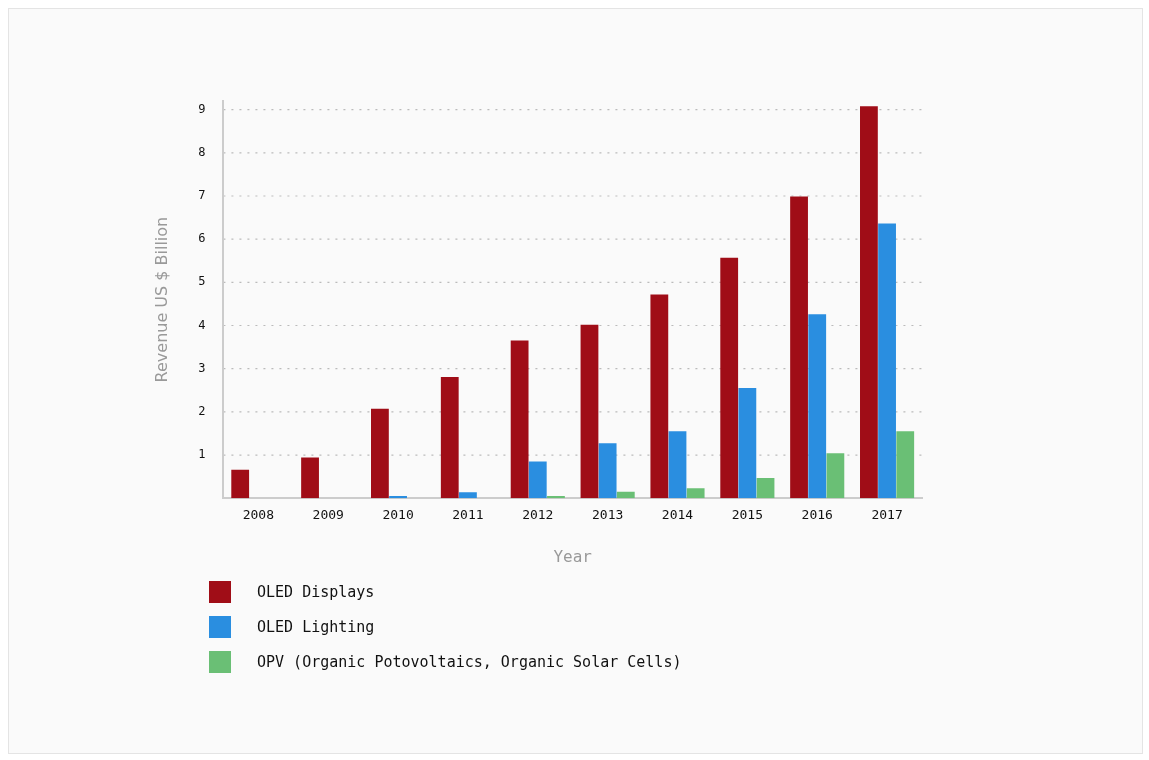 Image resolution: width=1149 pixels, height=760 pixels. What do you see at coordinates (202, 238) in the screenshot?
I see `y-tick-label: 6` at bounding box center [202, 238].